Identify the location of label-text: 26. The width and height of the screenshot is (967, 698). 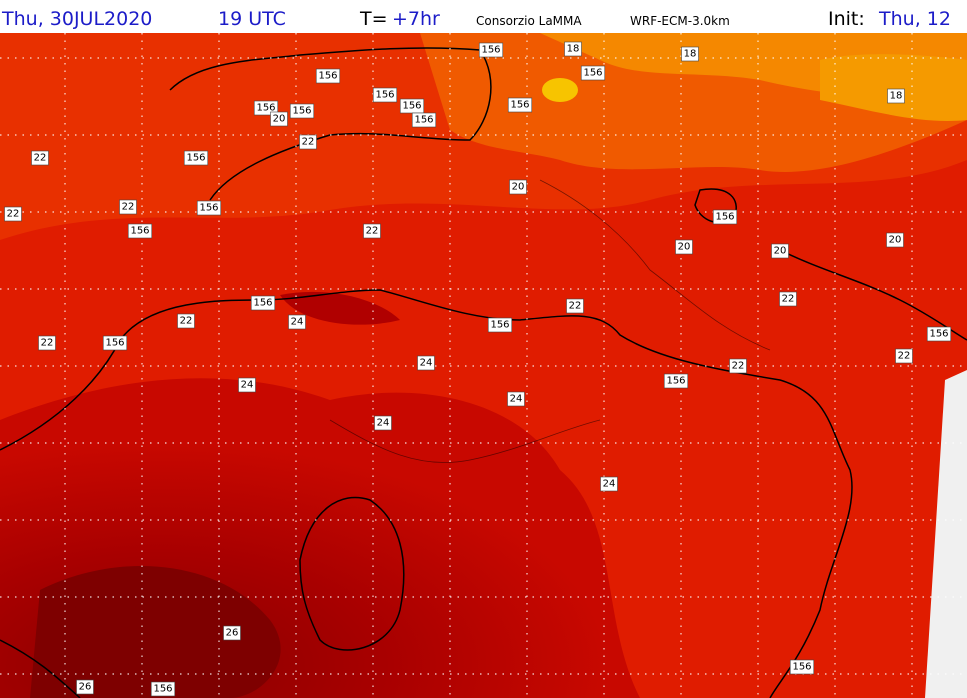
(85, 687).